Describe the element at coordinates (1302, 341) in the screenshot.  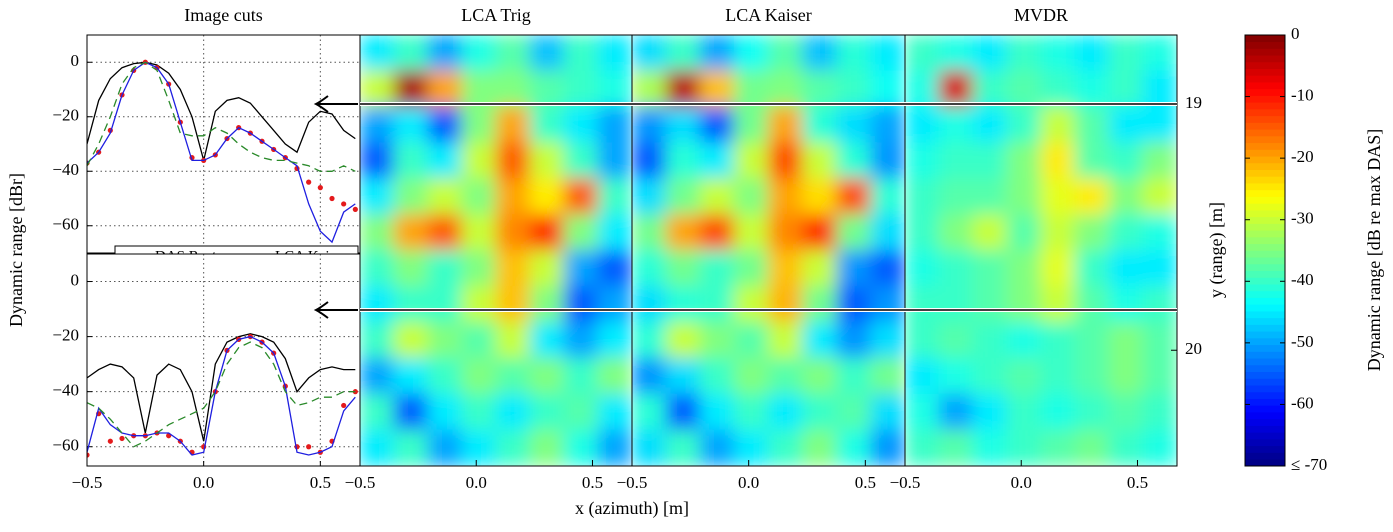
I see `colorbar-tick-label: -50` at that location.